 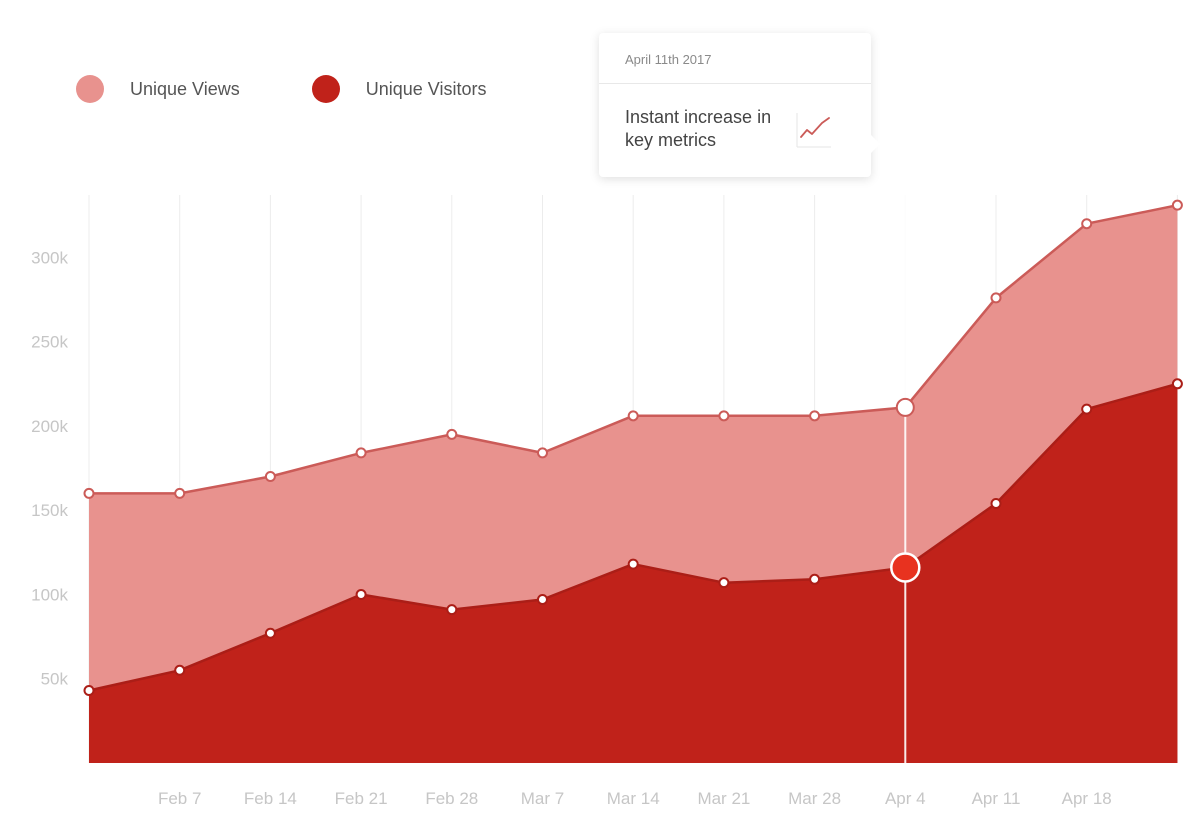 I want to click on legend-item-unique-visitors: Unique Visitors, so click(x=399, y=89).